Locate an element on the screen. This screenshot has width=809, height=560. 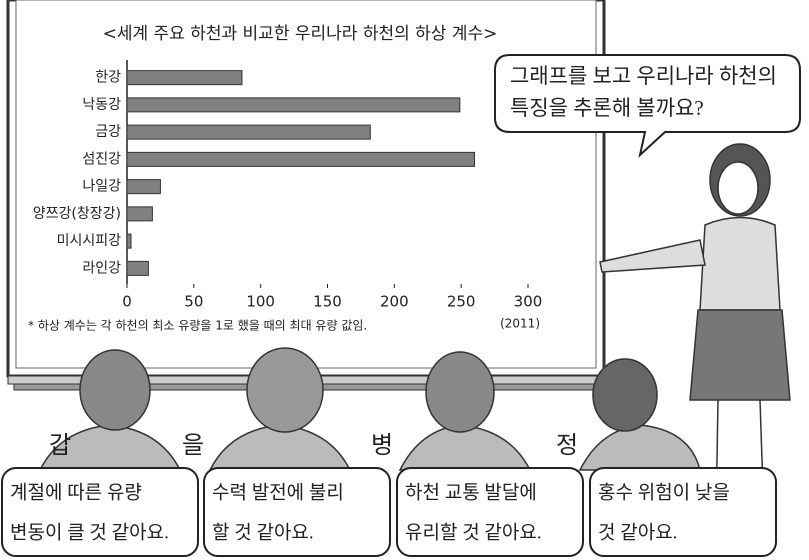
student-name: 병 is located at coordinates (382, 445).